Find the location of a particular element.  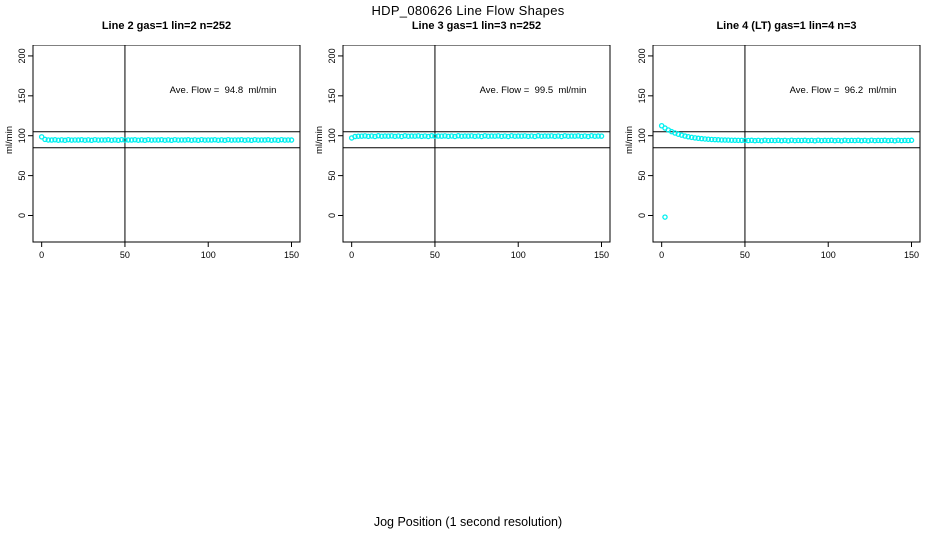

figure-title: HDP_080626 Line Flow Shapes is located at coordinates (468, 10).